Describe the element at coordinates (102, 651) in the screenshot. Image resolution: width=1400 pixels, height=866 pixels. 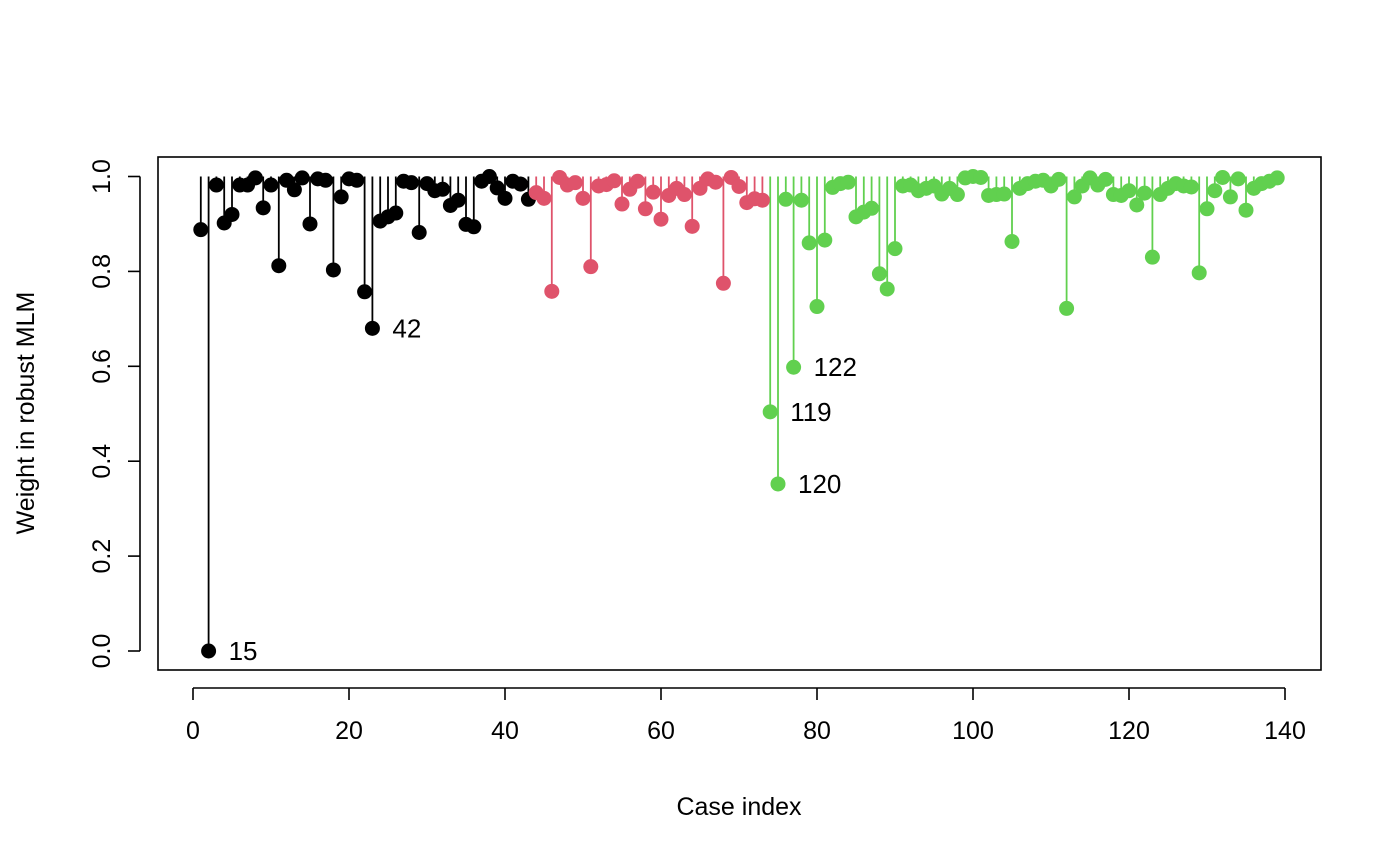
I see `y-tick-label: 0.0` at that location.